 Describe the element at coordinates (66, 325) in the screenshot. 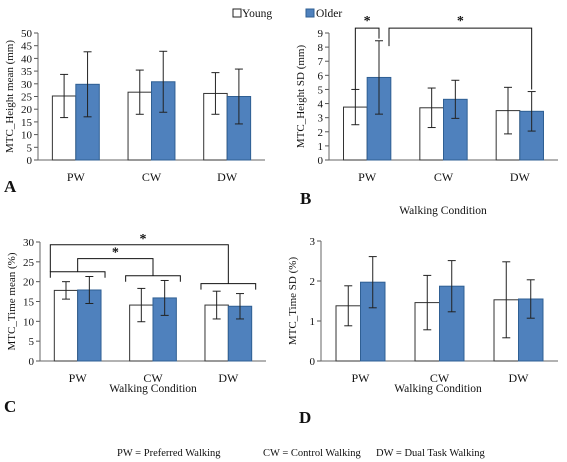

I see `bar-young-pw` at that location.